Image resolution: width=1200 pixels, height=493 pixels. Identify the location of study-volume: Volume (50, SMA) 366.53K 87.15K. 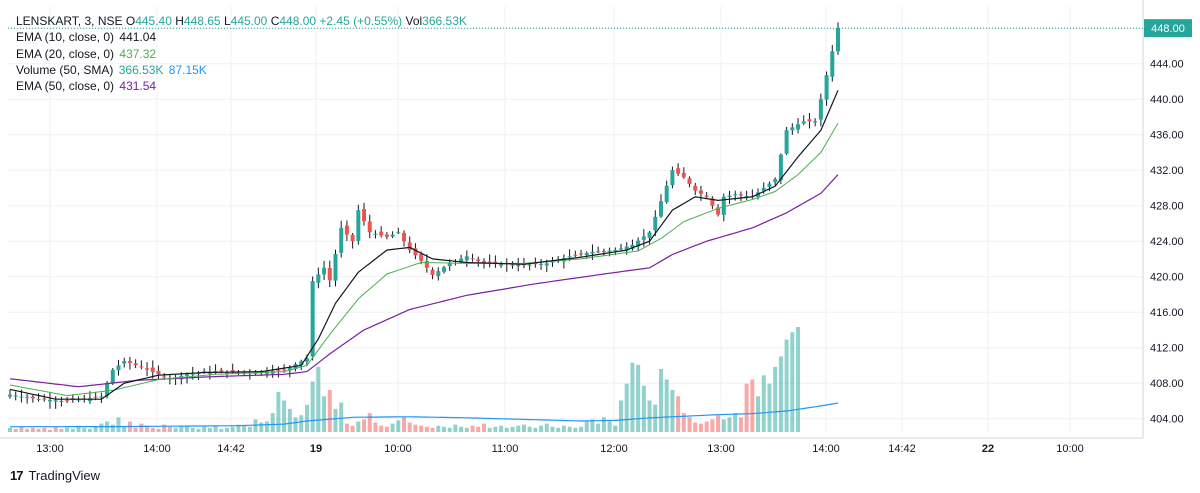
(241, 70).